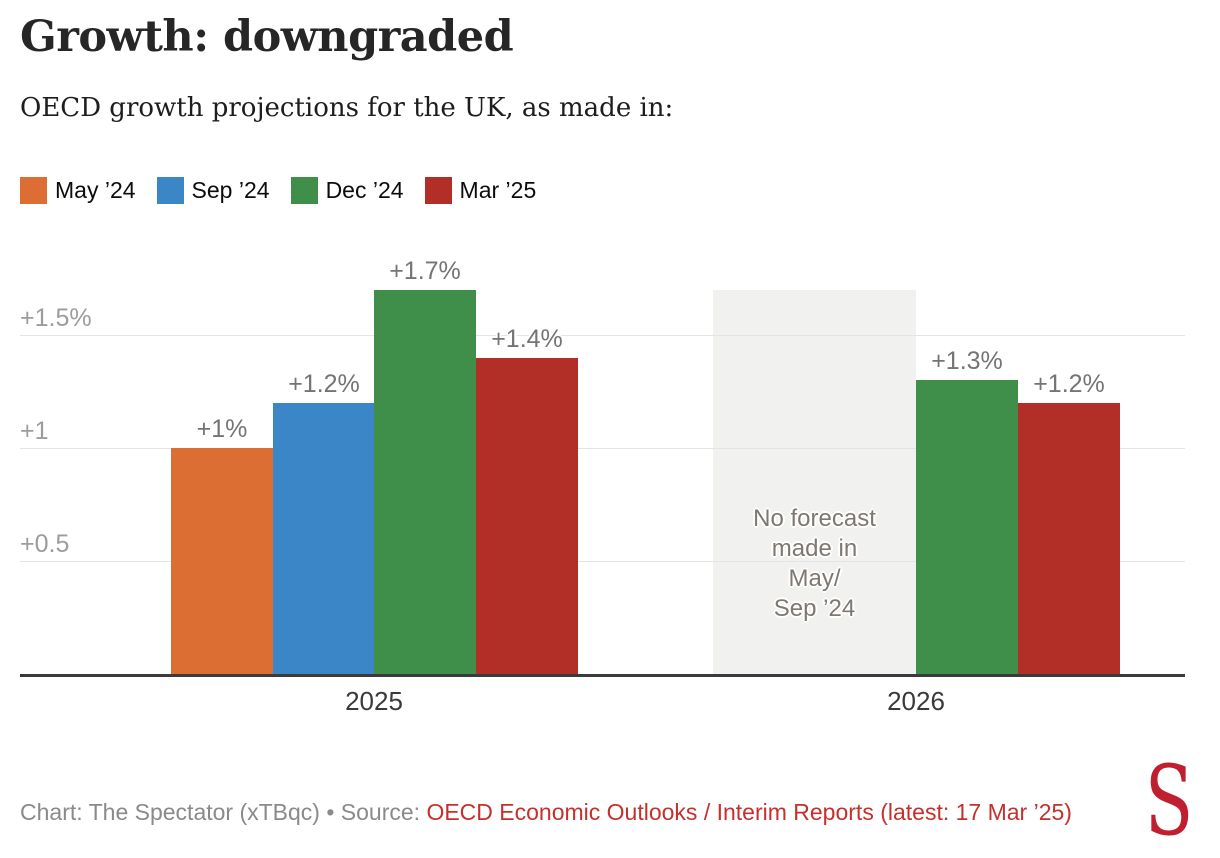 The width and height of the screenshot is (1220, 858). What do you see at coordinates (814, 608) in the screenshot?
I see `no-forecast-note-line: Sep ’24` at bounding box center [814, 608].